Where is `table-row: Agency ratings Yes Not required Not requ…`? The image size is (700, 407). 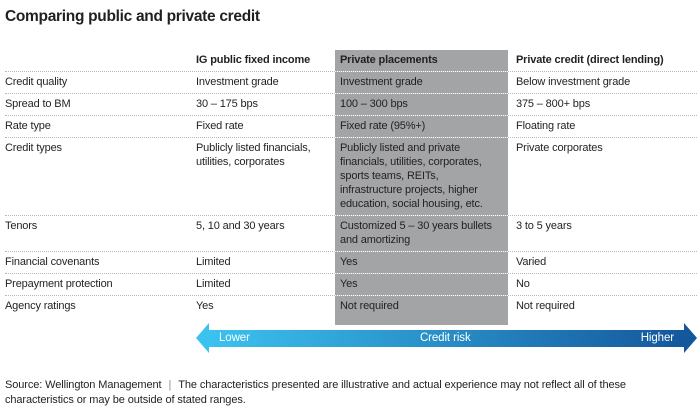
table-row: Agency ratings Yes Not required Not requ… is located at coordinates (351, 306).